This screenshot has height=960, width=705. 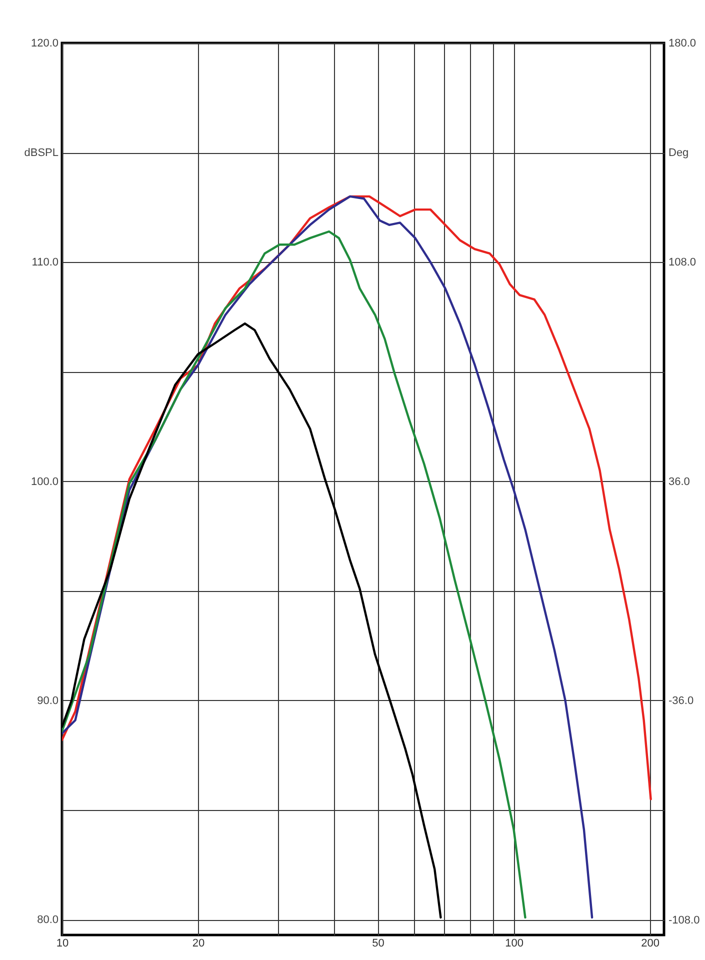 I want to click on y-axis-title: dBSPL, so click(x=41, y=153).